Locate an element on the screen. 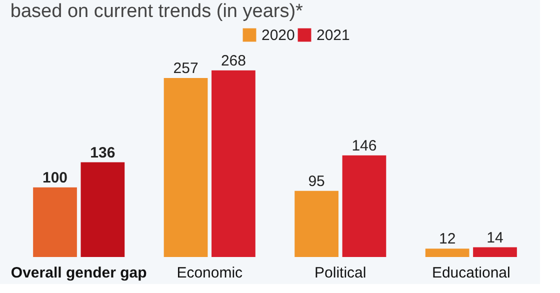 Image resolution: width=560 pixels, height=293 pixels. data-label: 268 is located at coordinates (233, 61).